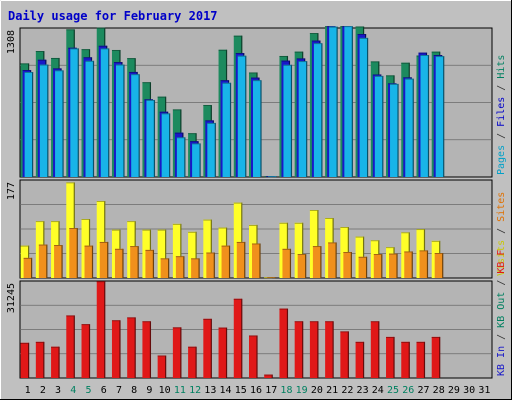 The width and height of the screenshot is (512, 400). Describe the element at coordinates (423, 390) in the screenshot. I see `x-tick-day-27: 27` at that location.